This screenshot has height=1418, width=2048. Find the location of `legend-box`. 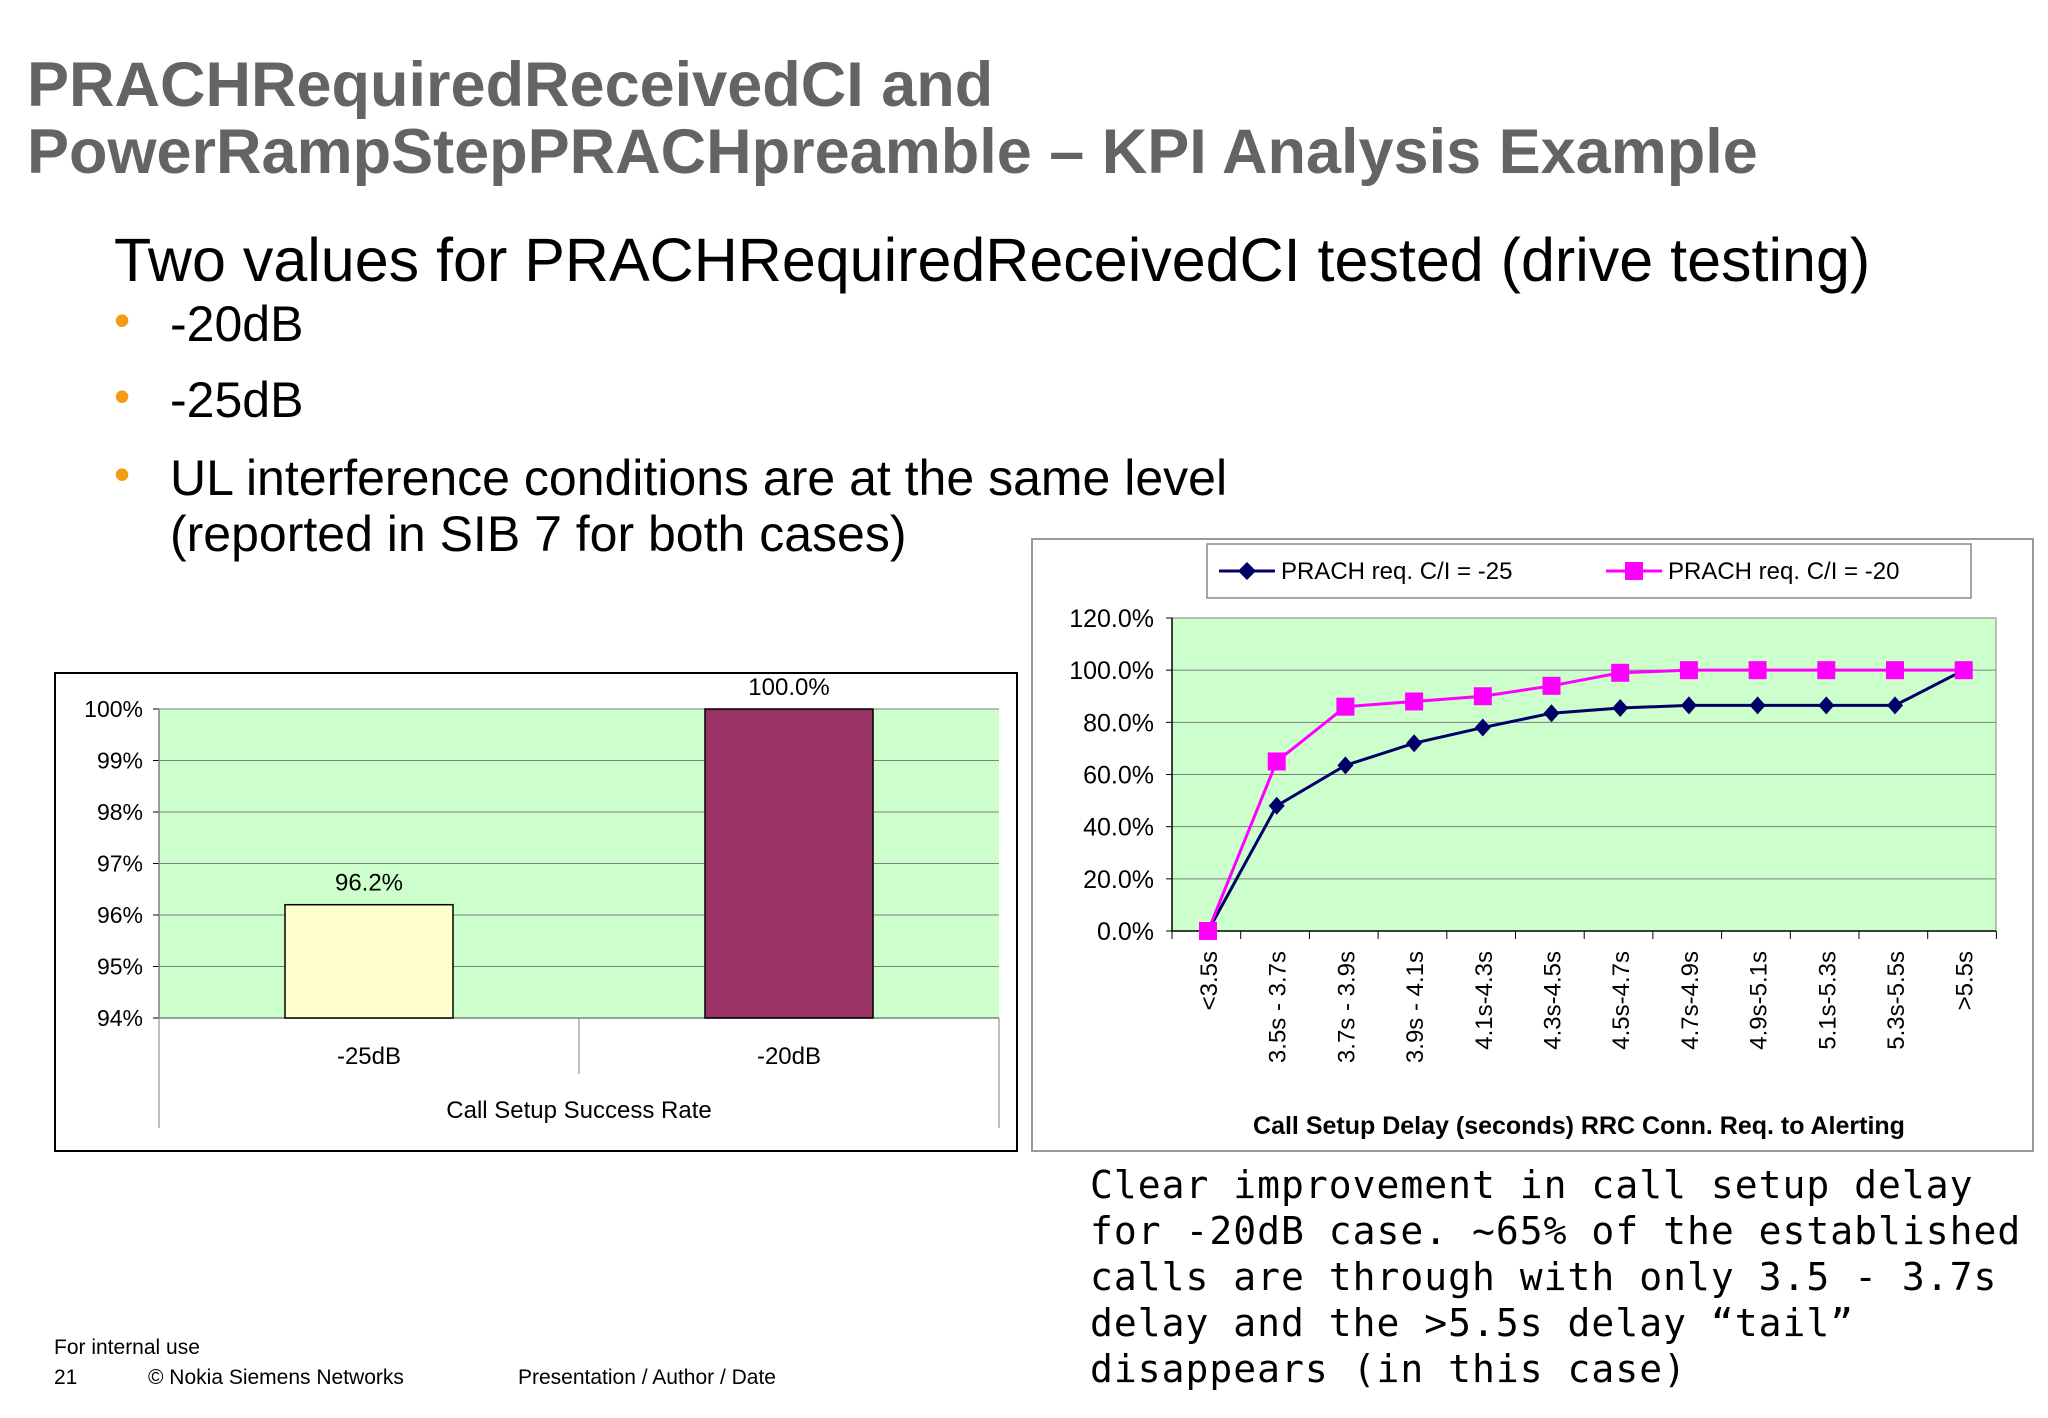

legend-box is located at coordinates (1589, 571).